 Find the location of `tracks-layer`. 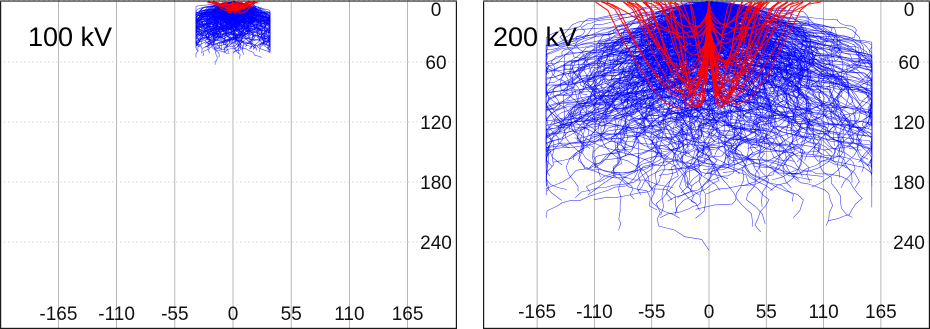

tracks-layer is located at coordinates (233, 33).